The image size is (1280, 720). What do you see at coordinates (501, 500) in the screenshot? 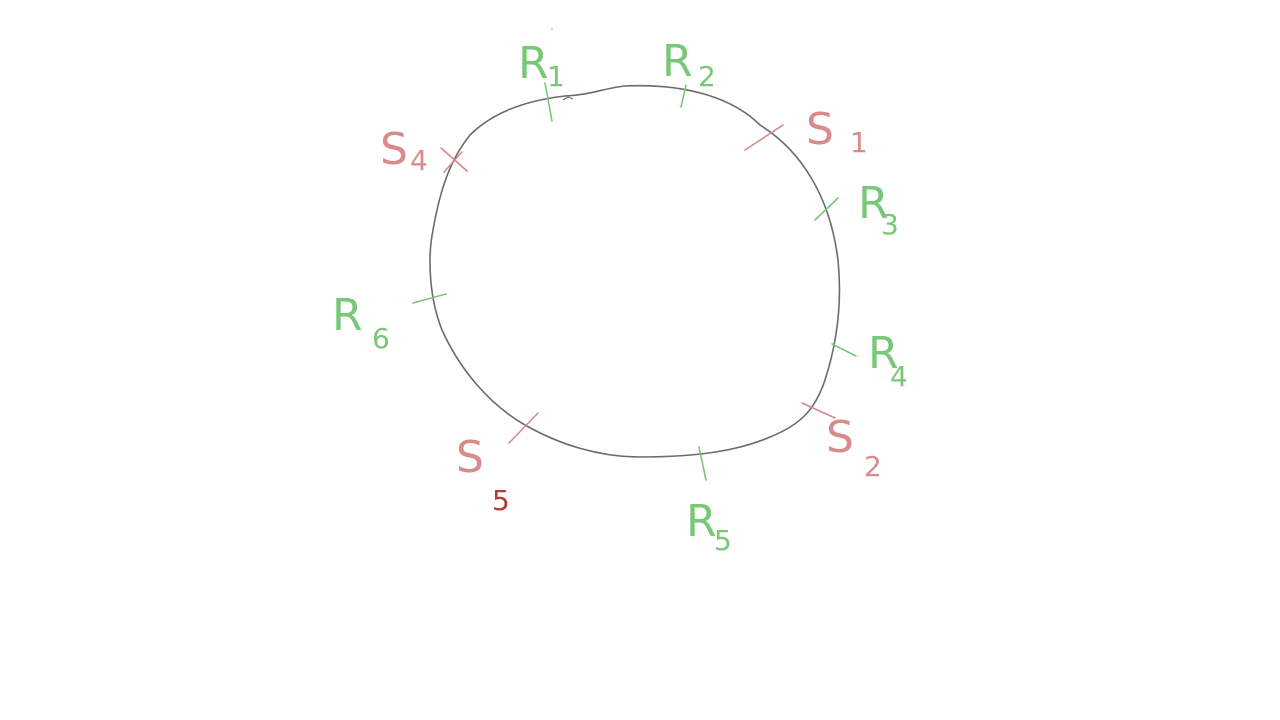
I see `label-s5-sub: 5` at bounding box center [501, 500].